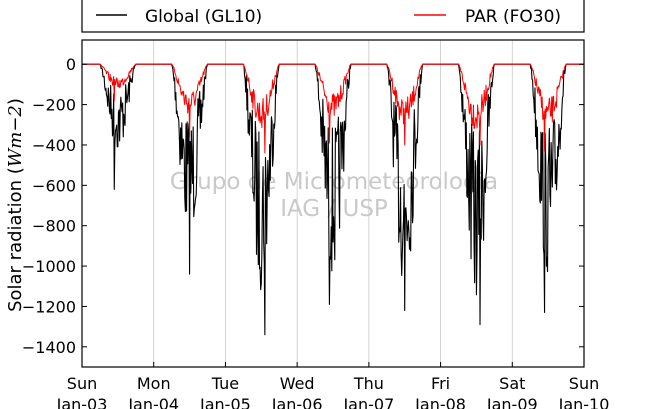 This screenshot has width=650, height=409. What do you see at coordinates (368, 402) in the screenshot?
I see `x-tick-date: Jan-07` at bounding box center [368, 402].